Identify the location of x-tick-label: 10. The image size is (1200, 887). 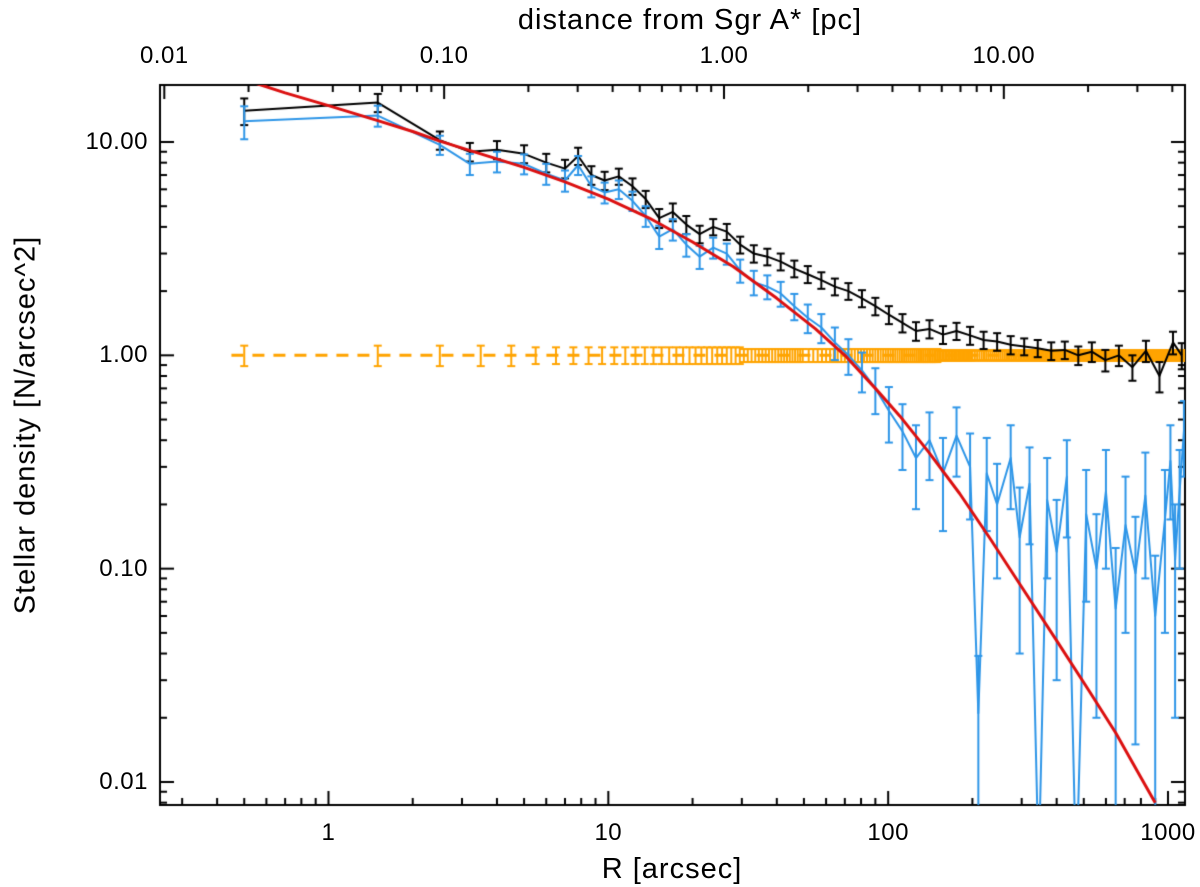
(608, 832).